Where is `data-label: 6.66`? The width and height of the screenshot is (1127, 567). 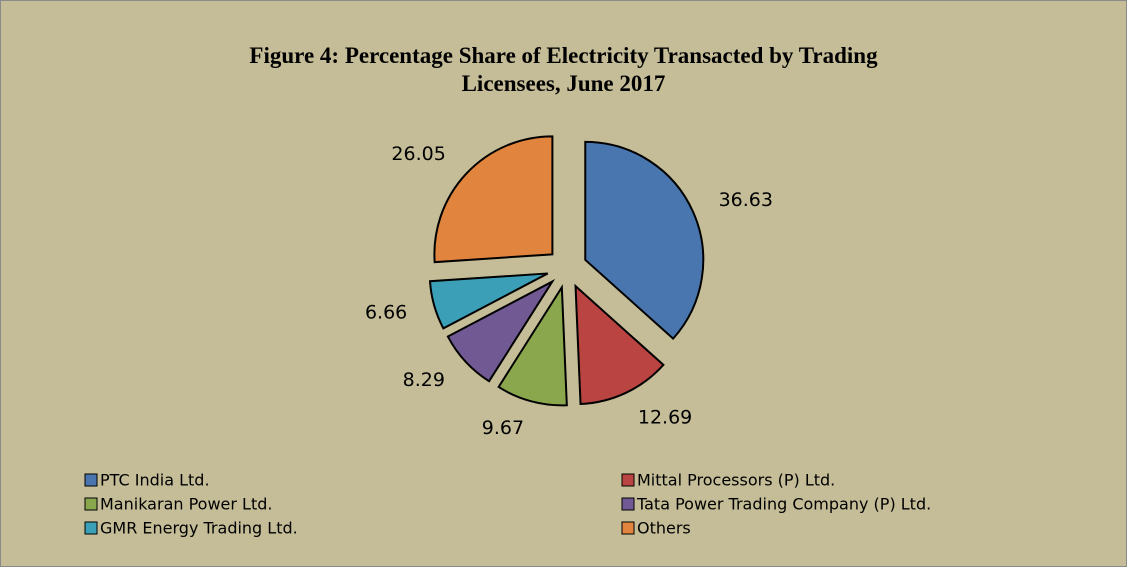
data-label: 6.66 is located at coordinates (386, 313).